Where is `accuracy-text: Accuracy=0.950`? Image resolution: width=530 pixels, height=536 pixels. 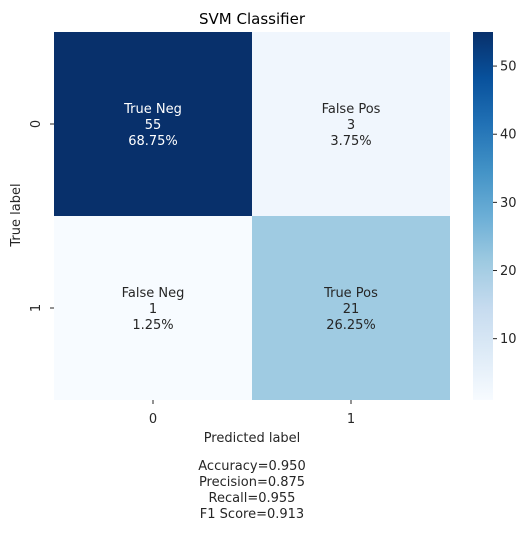 accuracy-text: Accuracy=0.950 is located at coordinates (252, 466).